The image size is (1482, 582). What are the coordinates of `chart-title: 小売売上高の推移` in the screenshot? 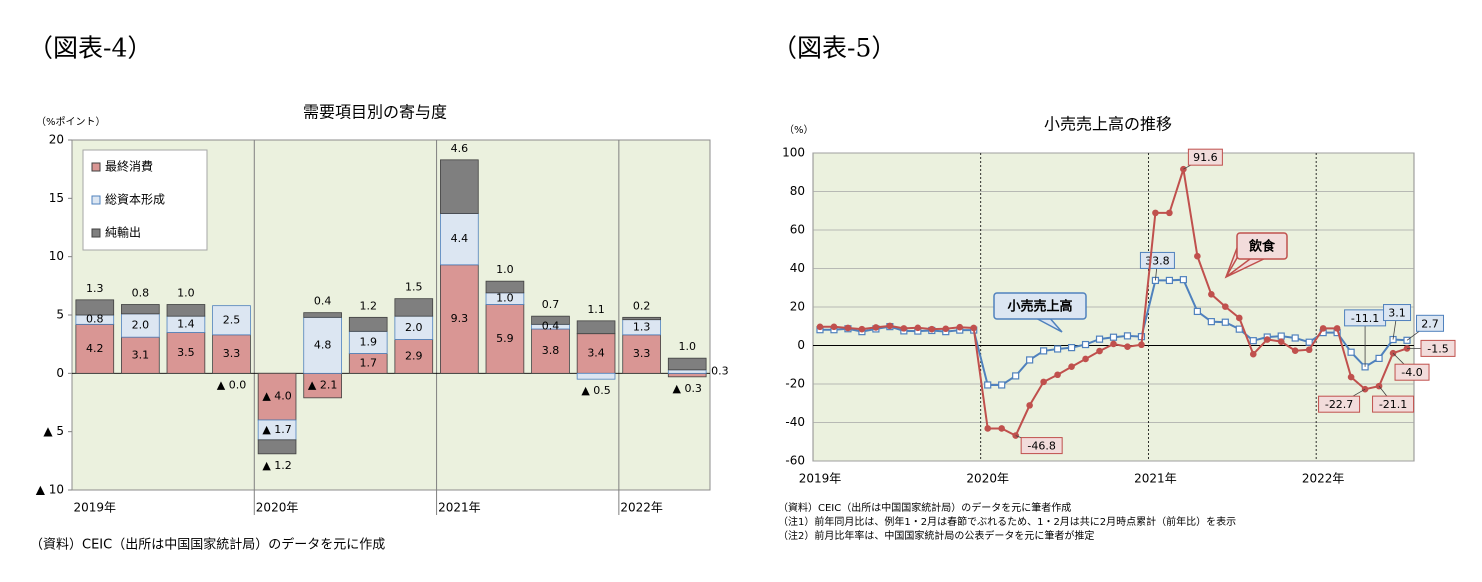 It's located at (1108, 124).